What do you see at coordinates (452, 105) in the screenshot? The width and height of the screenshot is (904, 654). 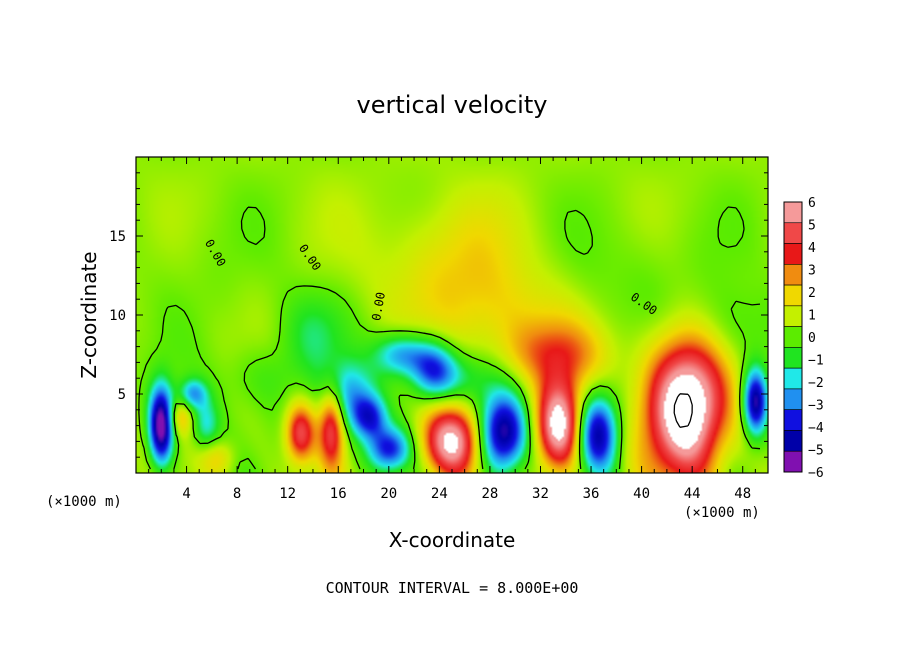 I see `chart-title: vertical velocity` at bounding box center [452, 105].